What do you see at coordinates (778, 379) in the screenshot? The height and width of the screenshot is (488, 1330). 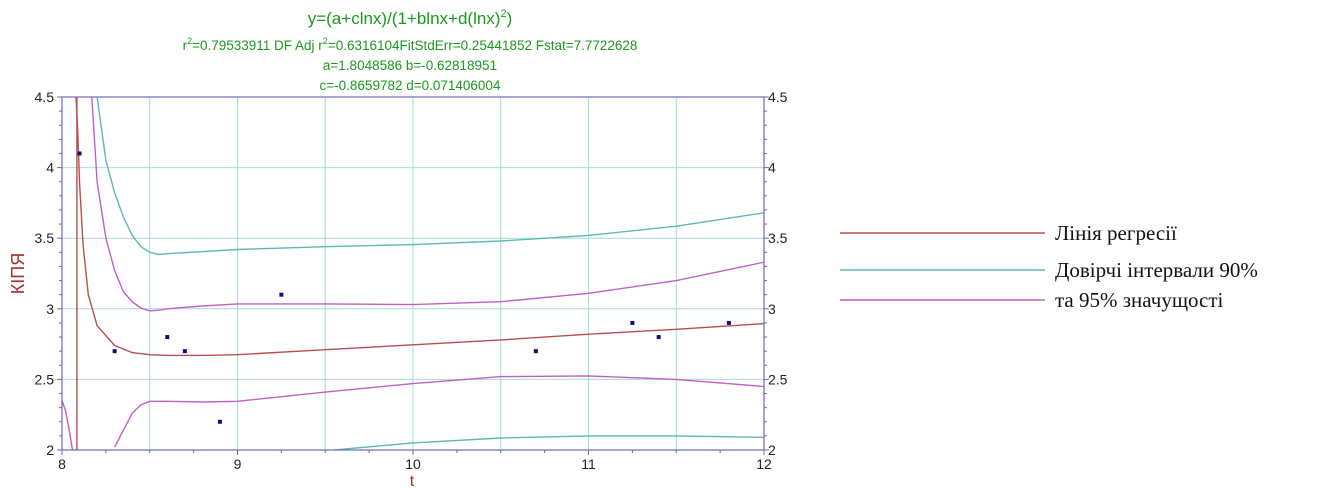 I see `y-tick-label-right: 2.5` at bounding box center [778, 379].